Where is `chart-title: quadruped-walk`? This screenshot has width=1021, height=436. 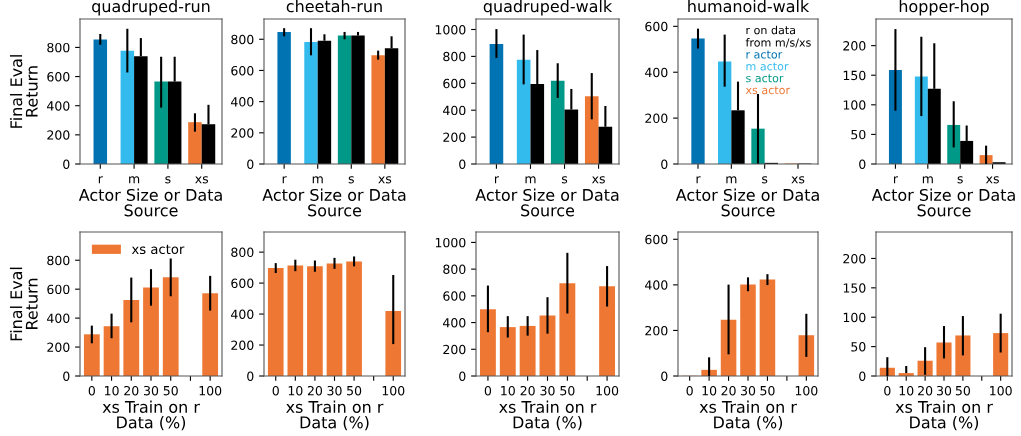
chart-title: quadruped-walk is located at coordinates (548, 8).